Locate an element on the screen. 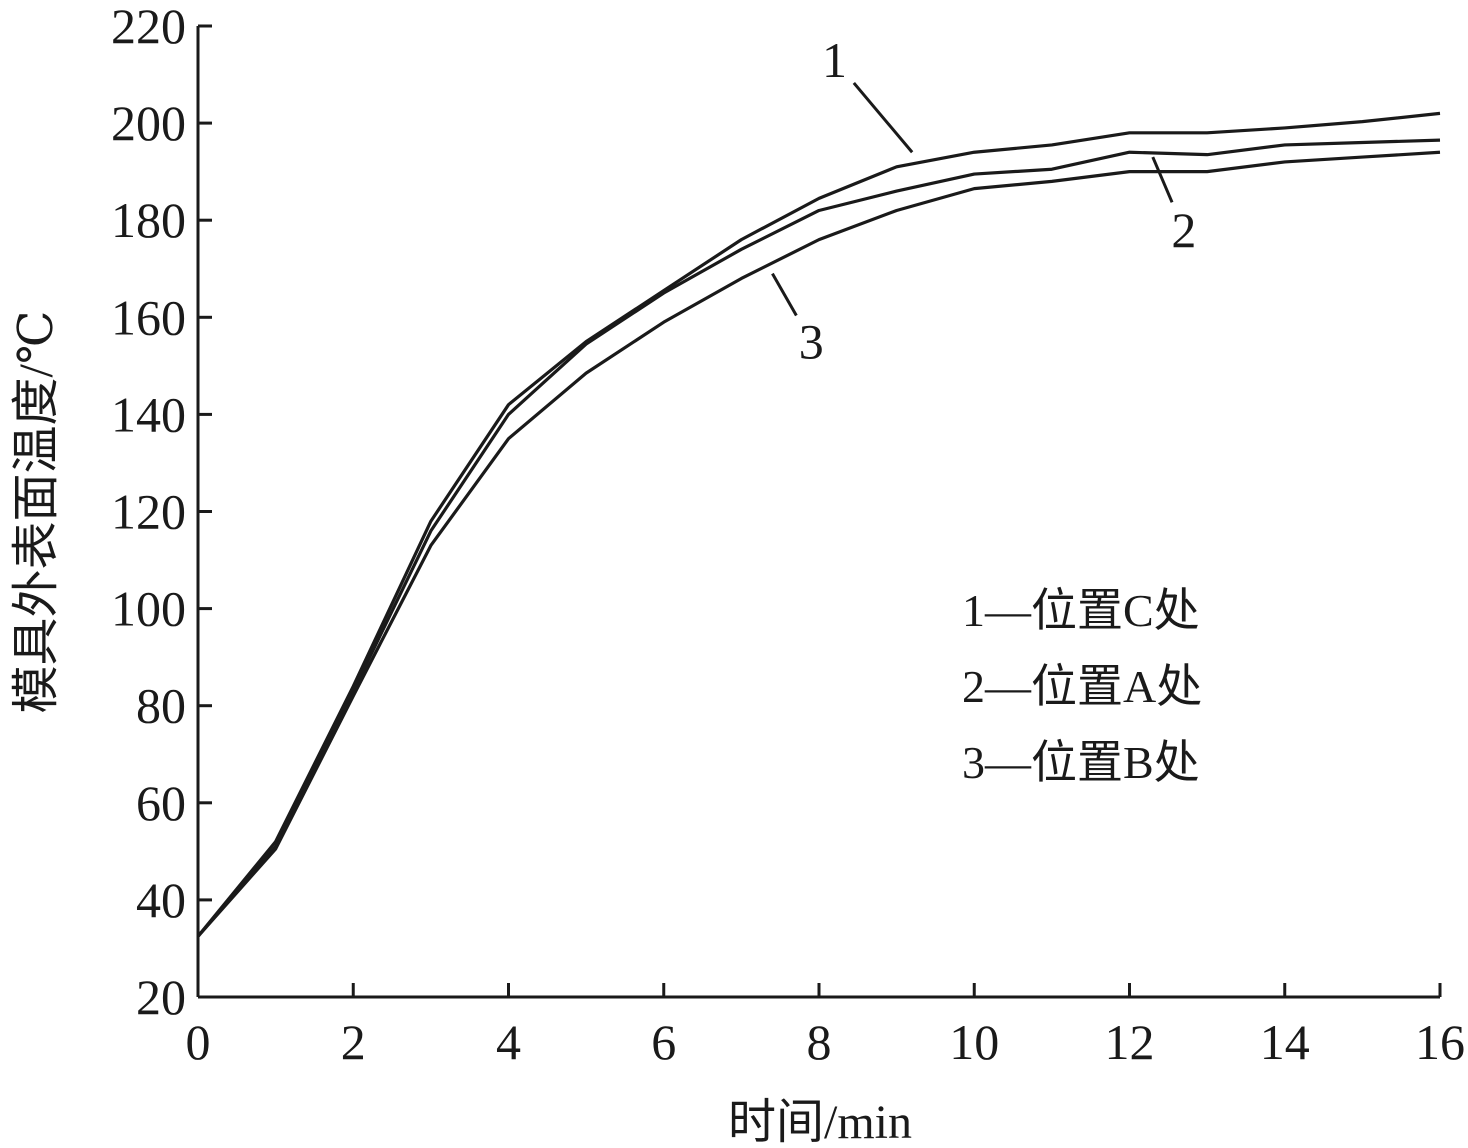 This screenshot has height=1148, width=1468. series-tag-1: 1 is located at coordinates (834, 60).